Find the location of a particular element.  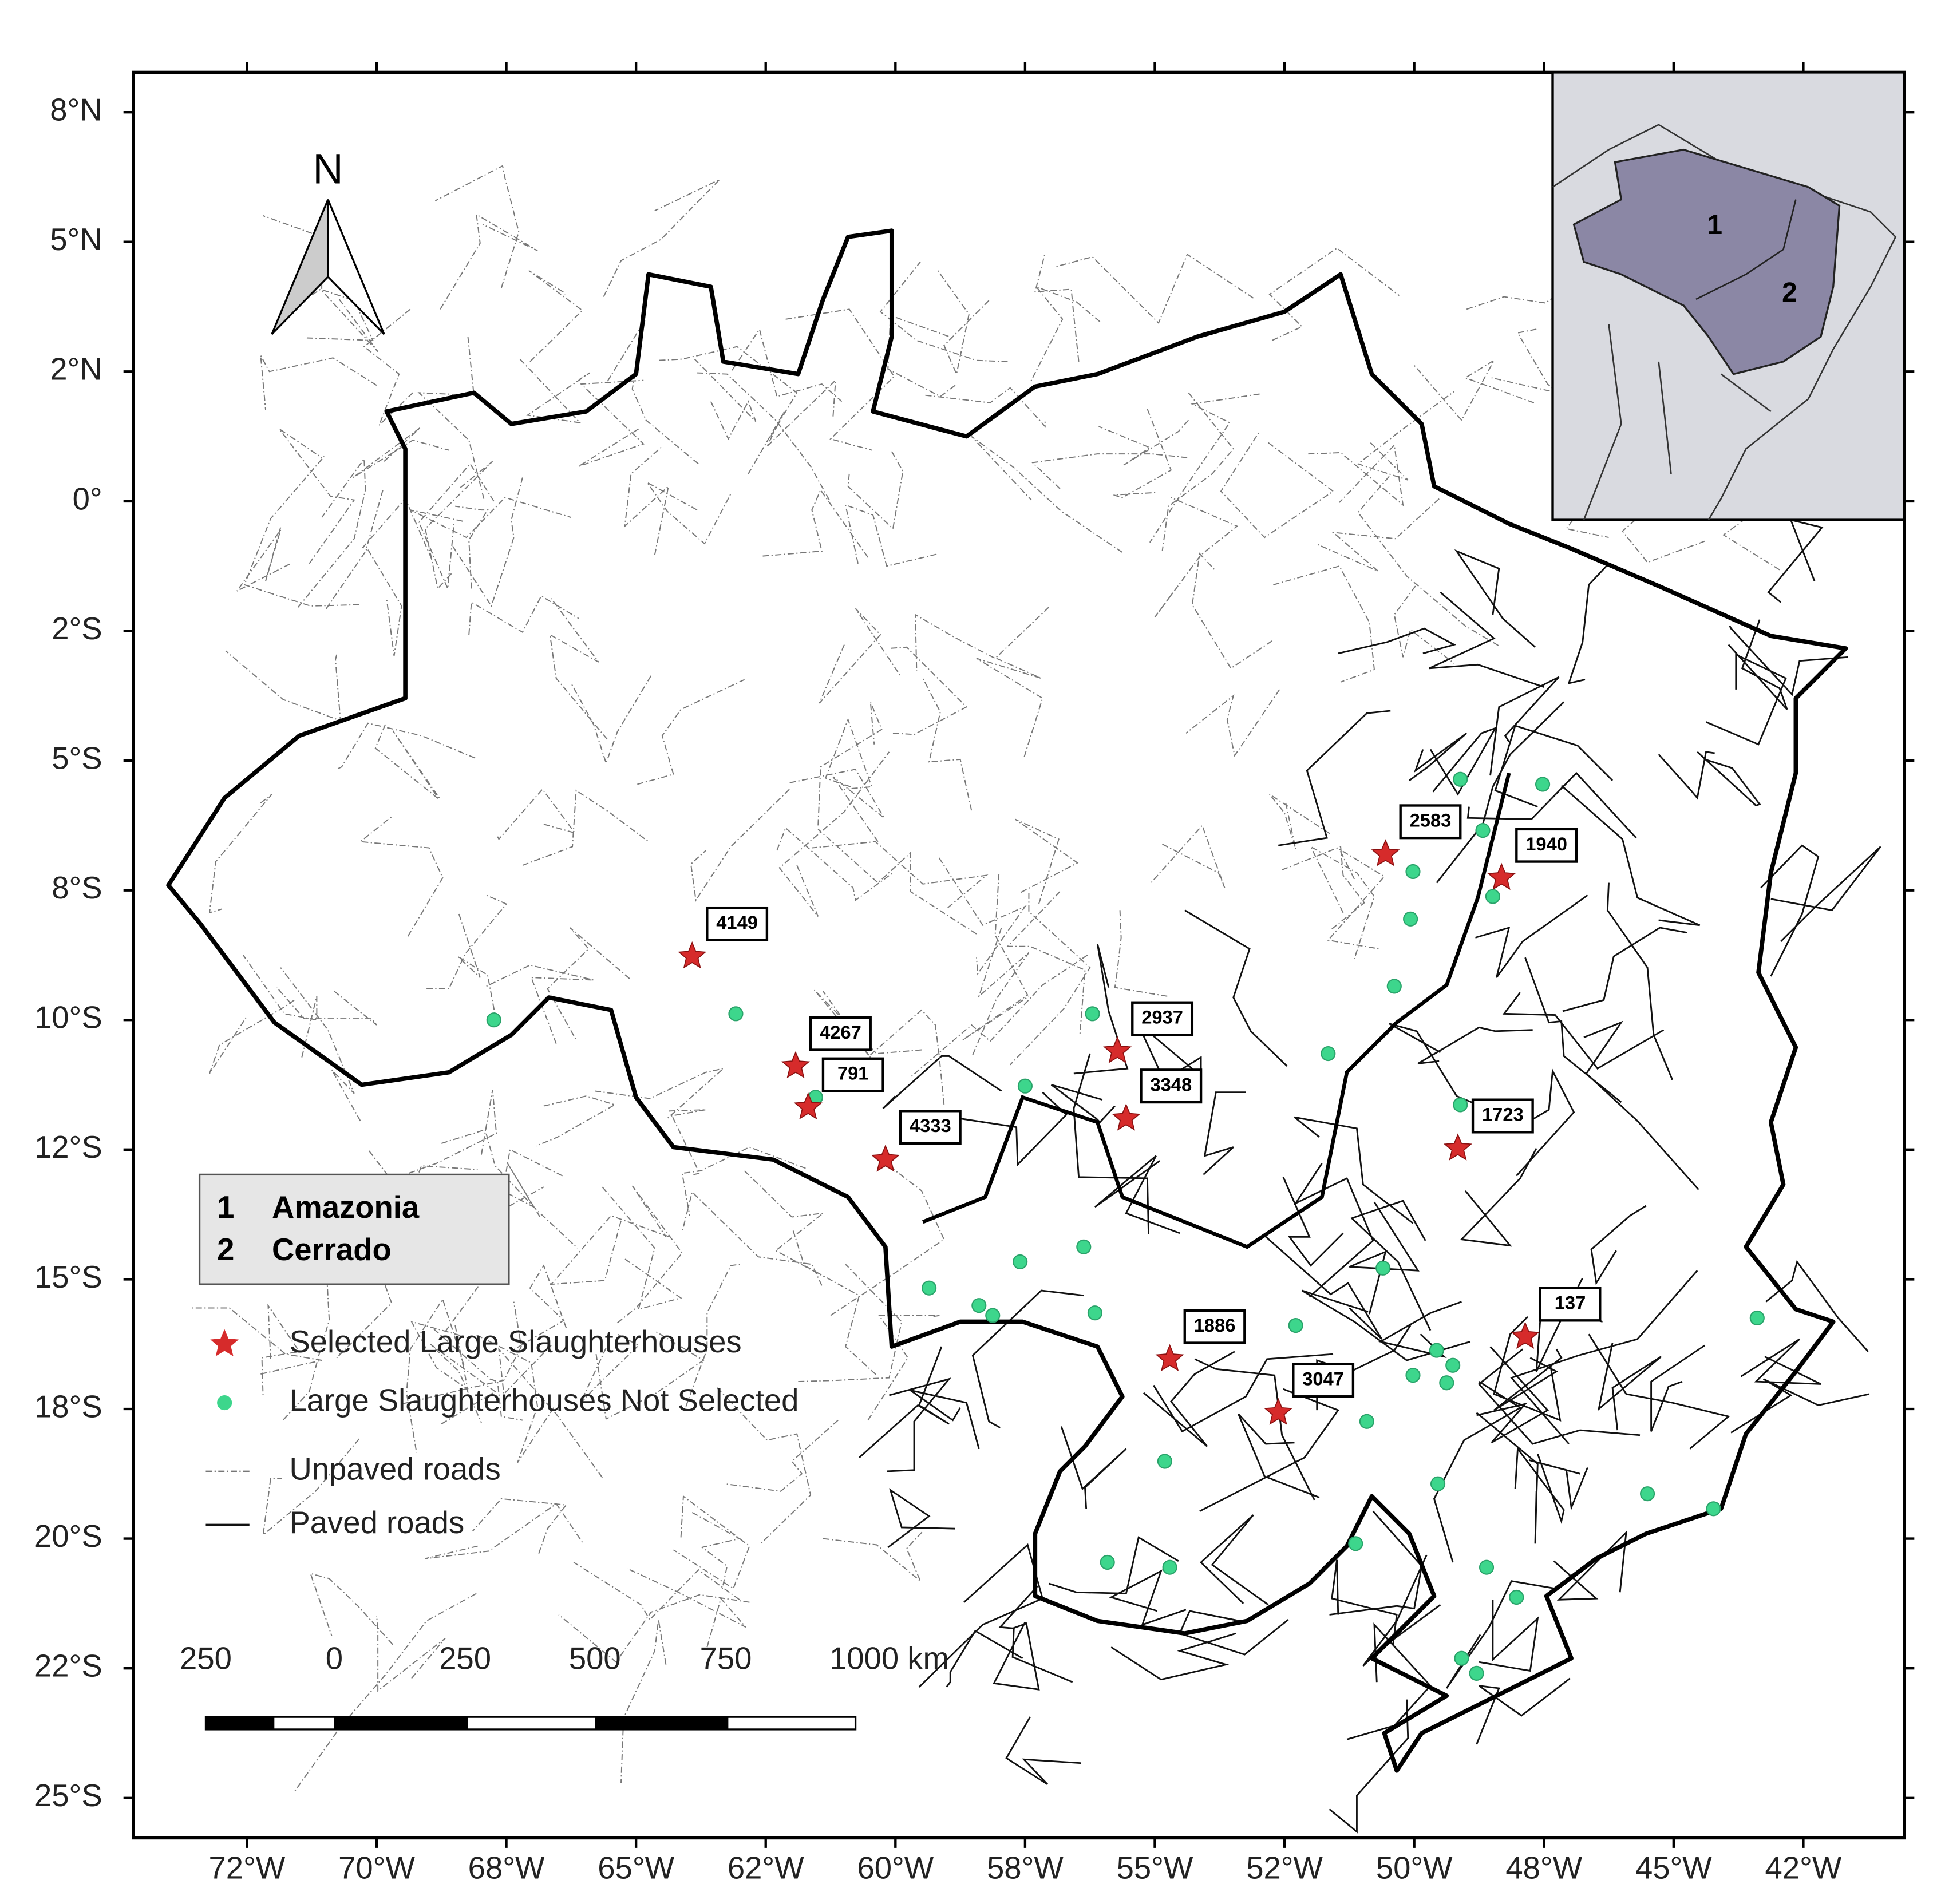

inset-continent-lines is located at coordinates (1724, 322).